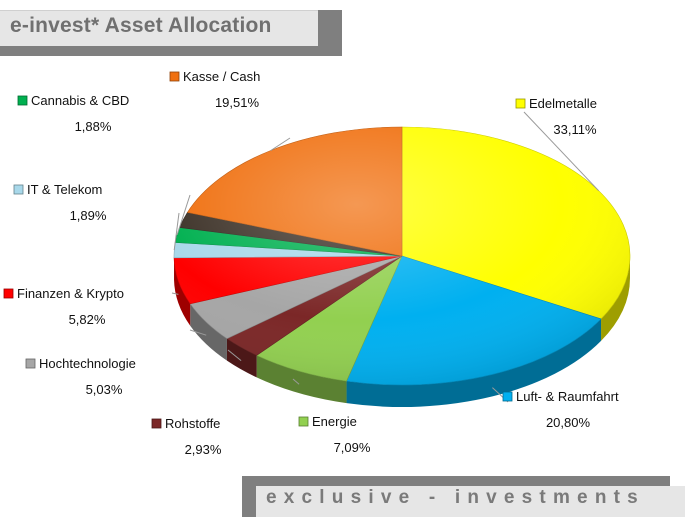  What do you see at coordinates (455, 497) in the screenshot?
I see `footer-slogan: exclusive - investments` at bounding box center [455, 497].